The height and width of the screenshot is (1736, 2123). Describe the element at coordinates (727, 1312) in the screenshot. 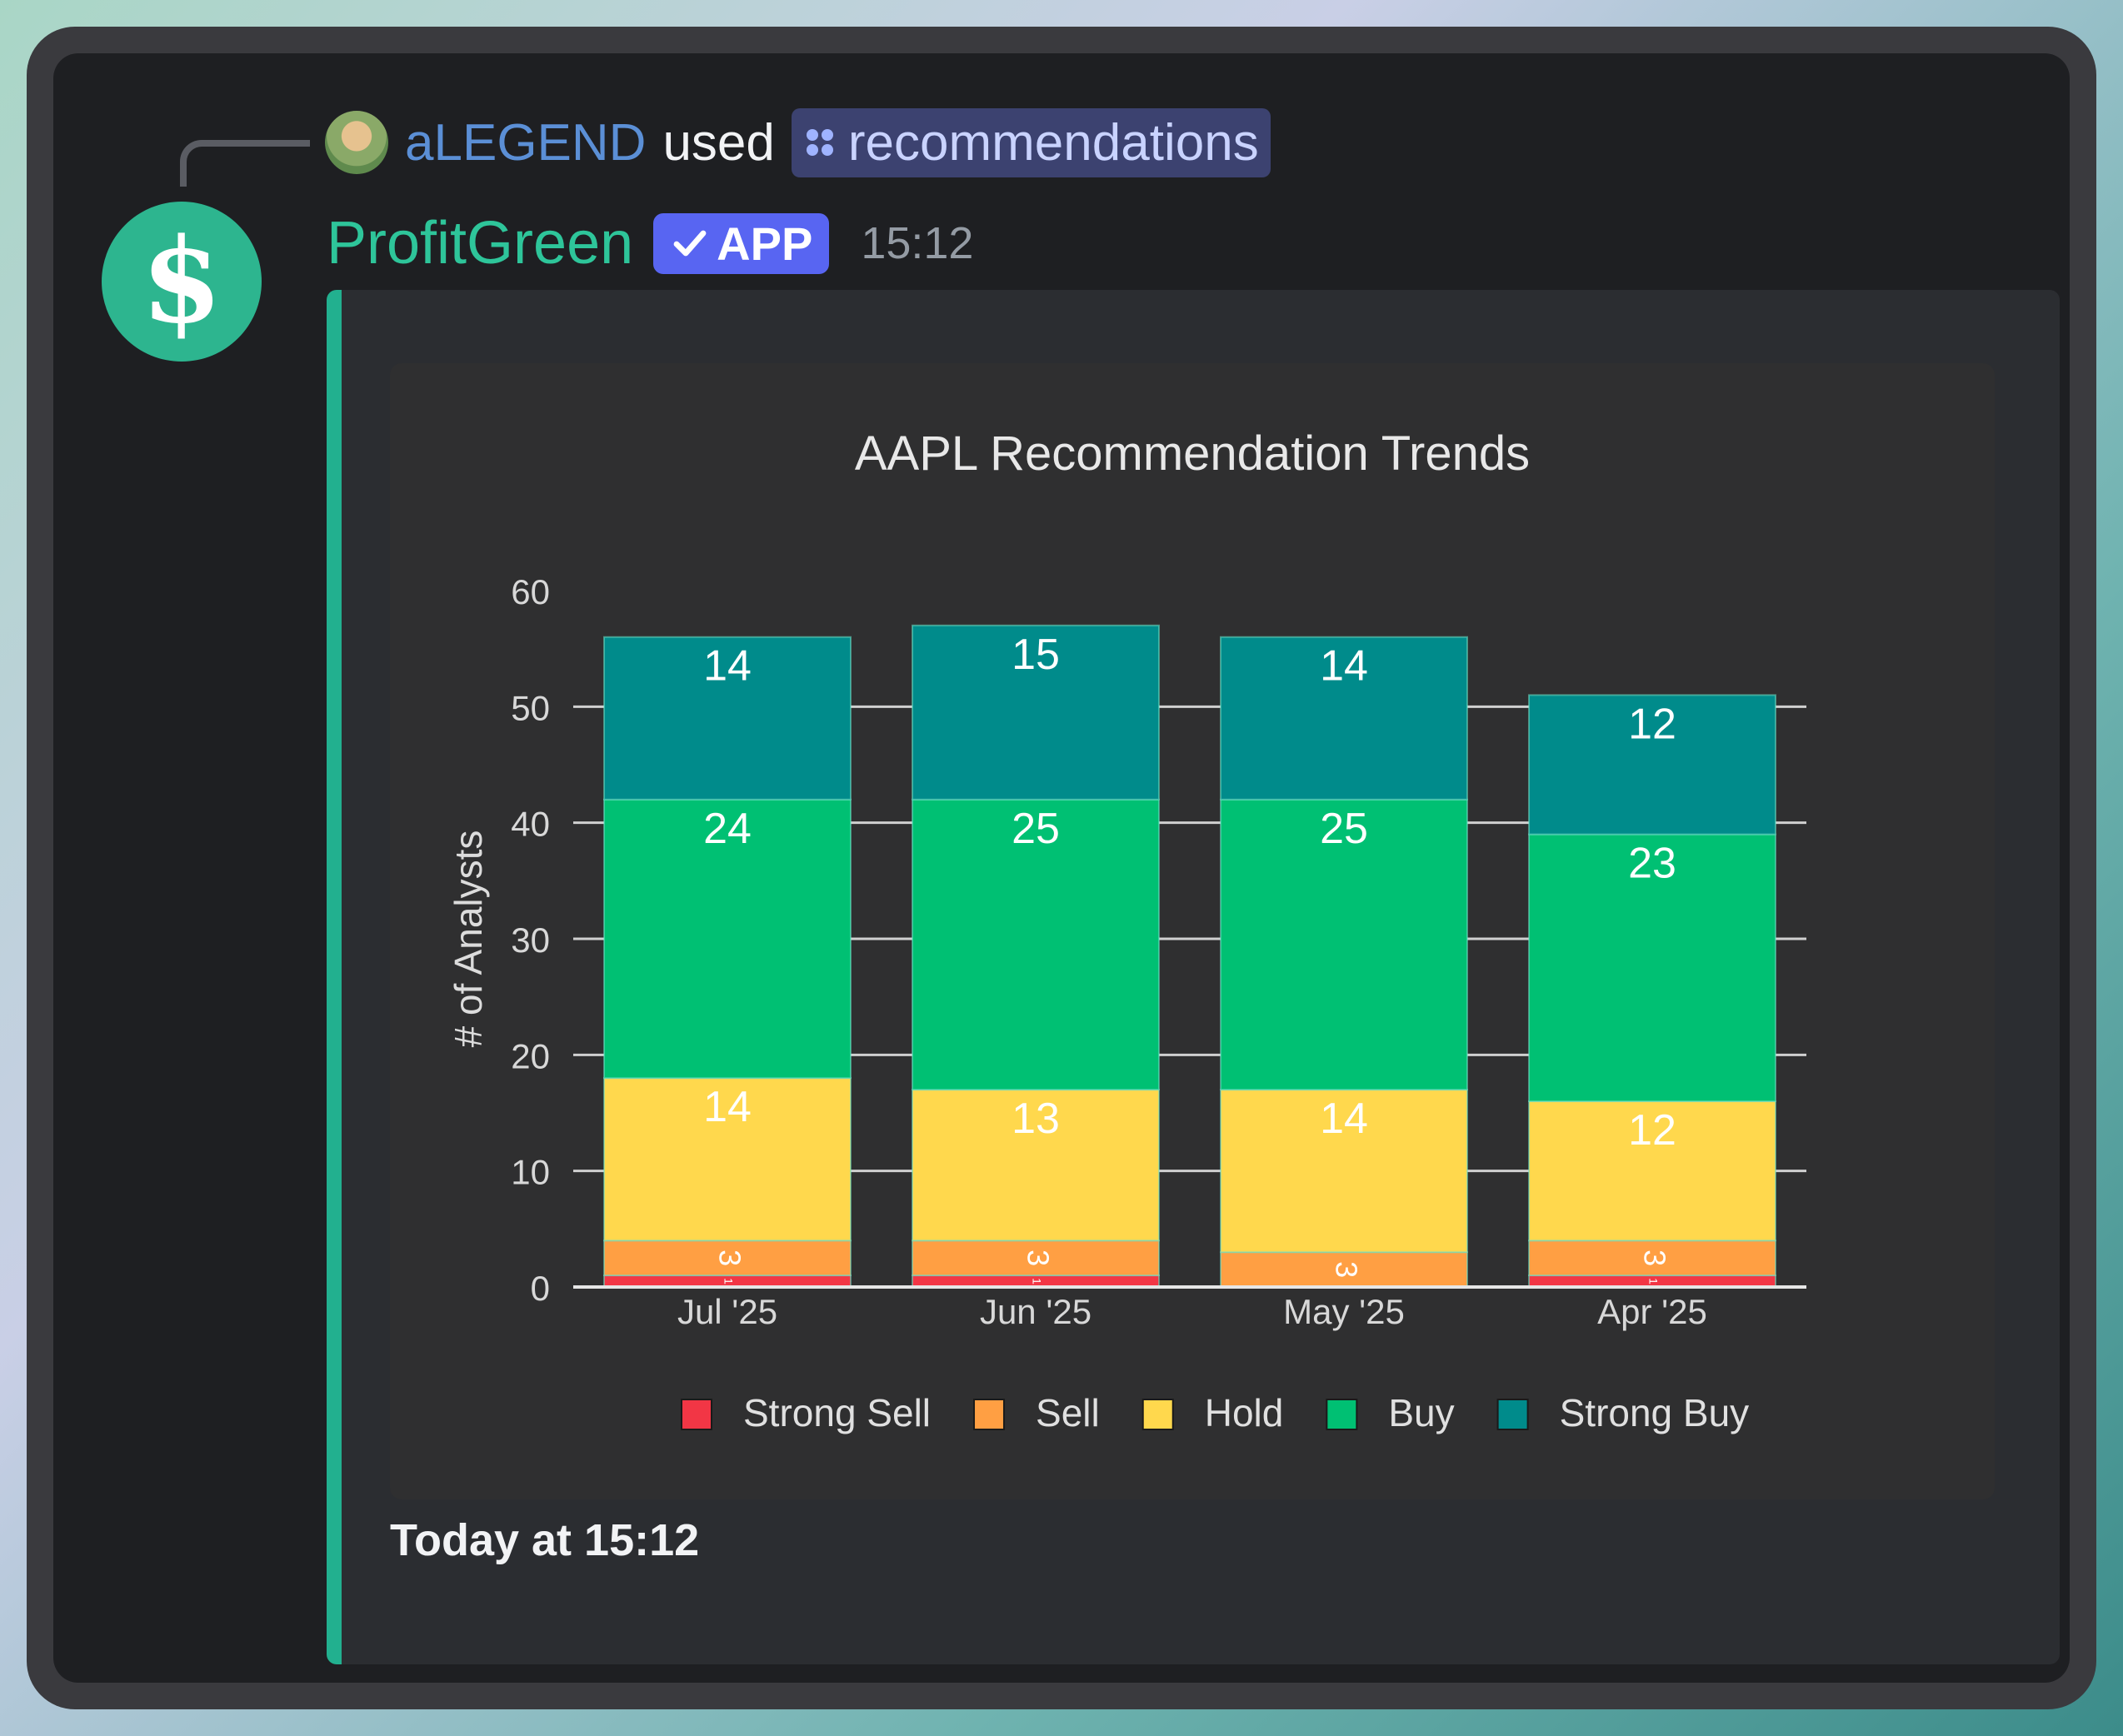

I see `x-tick-label: Jul '25` at that location.